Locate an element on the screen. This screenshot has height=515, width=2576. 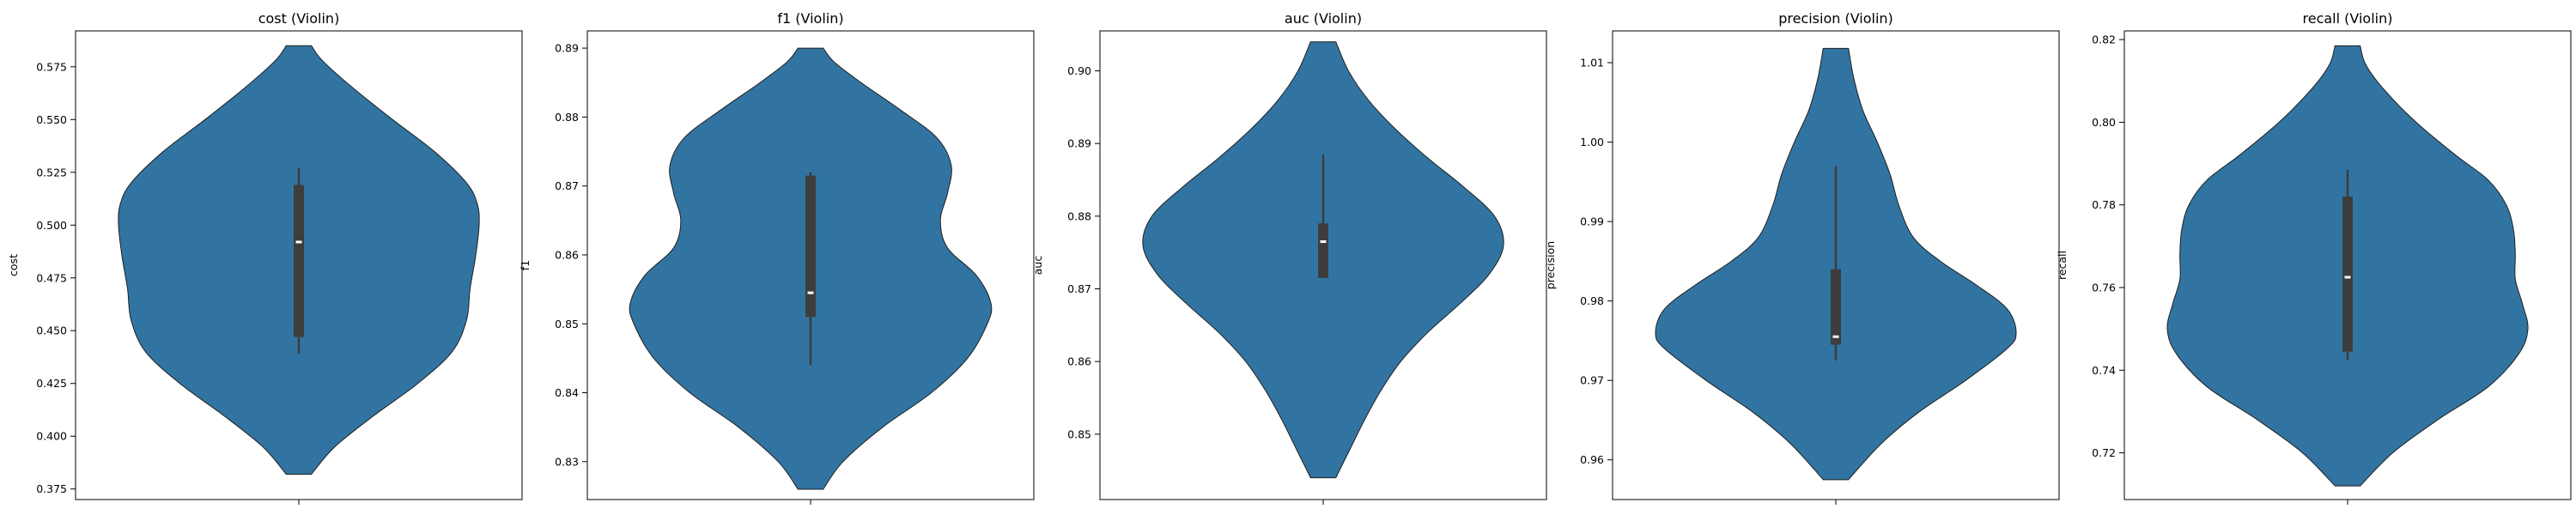
y-tick-label: 1.00 is located at coordinates (1592, 142).